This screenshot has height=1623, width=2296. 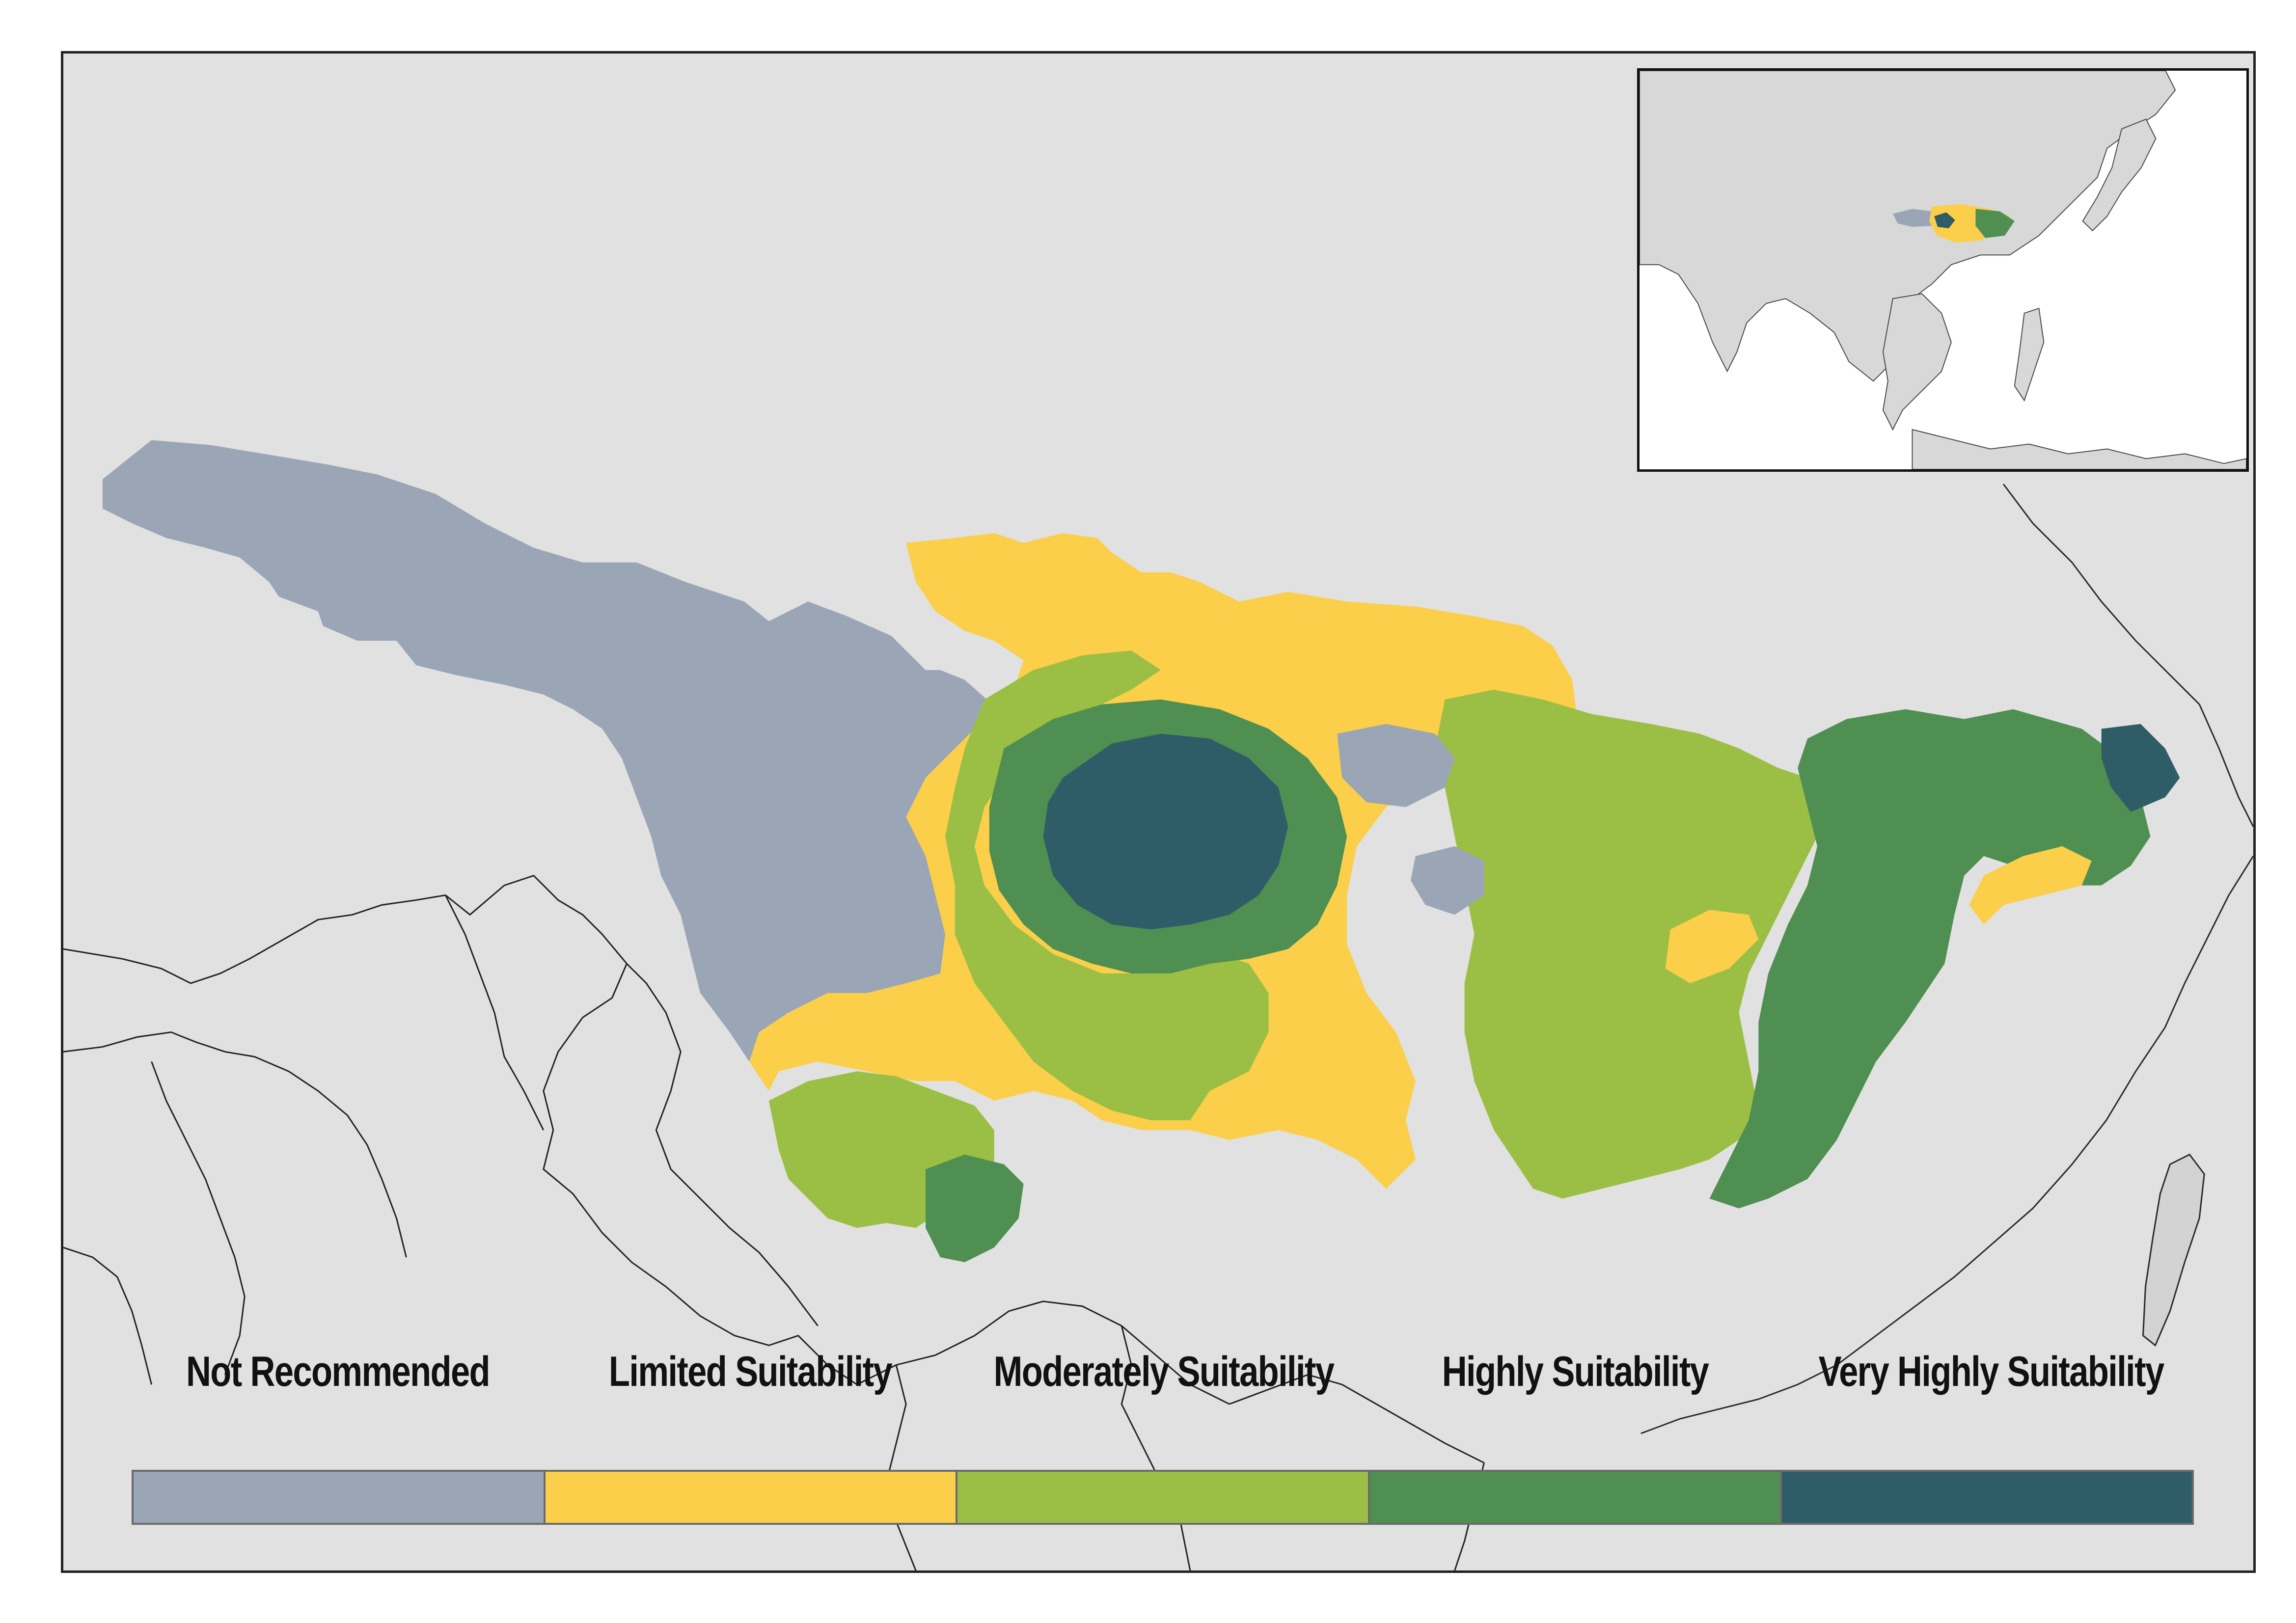 I want to click on inset-map-svg, so click(x=1943, y=270).